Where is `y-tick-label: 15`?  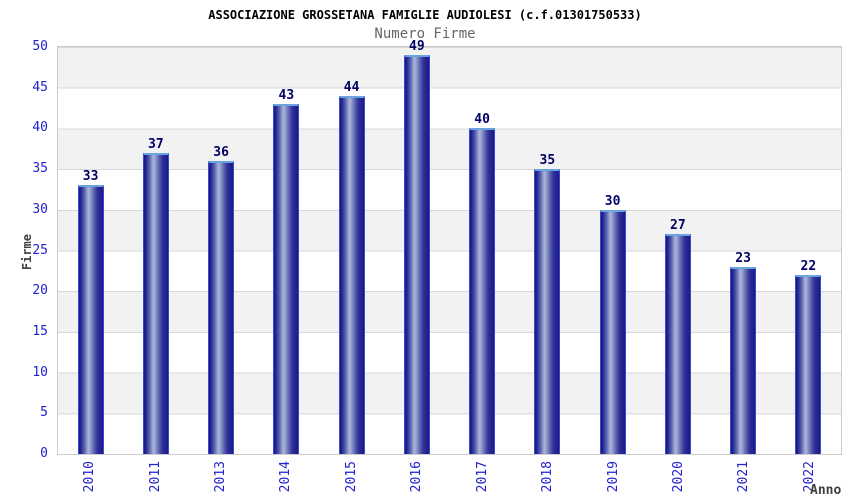
y-tick-label: 15 is located at coordinates (40, 331).